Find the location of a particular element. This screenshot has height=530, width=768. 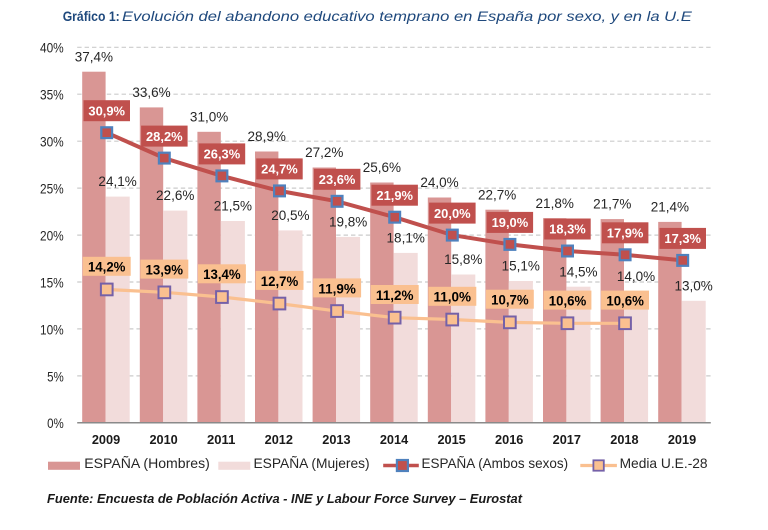

svg-text: 11,0% is located at coordinates (453, 297).